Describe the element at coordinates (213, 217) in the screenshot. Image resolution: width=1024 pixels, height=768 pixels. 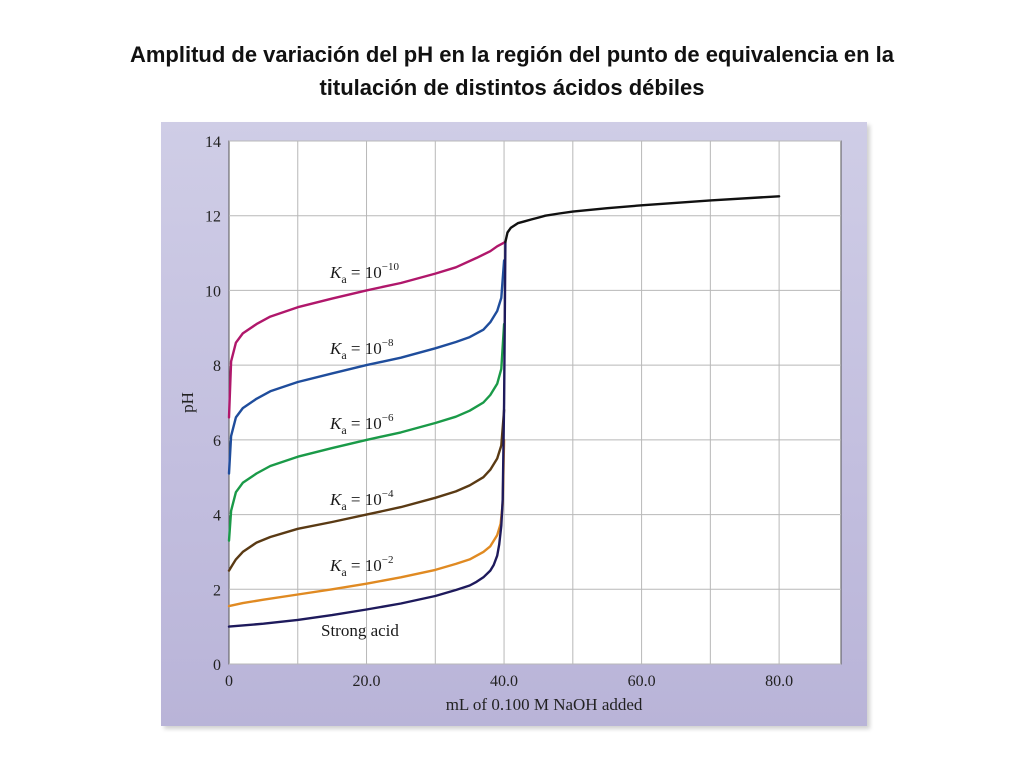
I see `y-tick-label: 12` at that location.